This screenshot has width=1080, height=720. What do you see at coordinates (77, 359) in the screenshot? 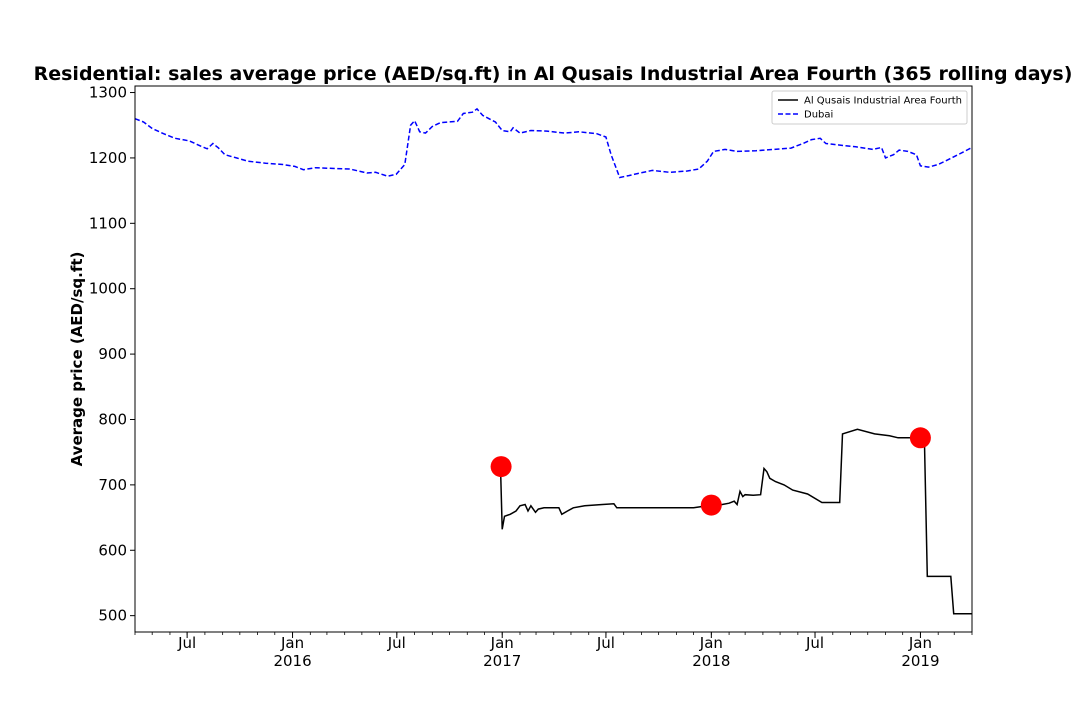
I see `y-axis-label: Average price (AED/sq.ft)` at bounding box center [77, 359].